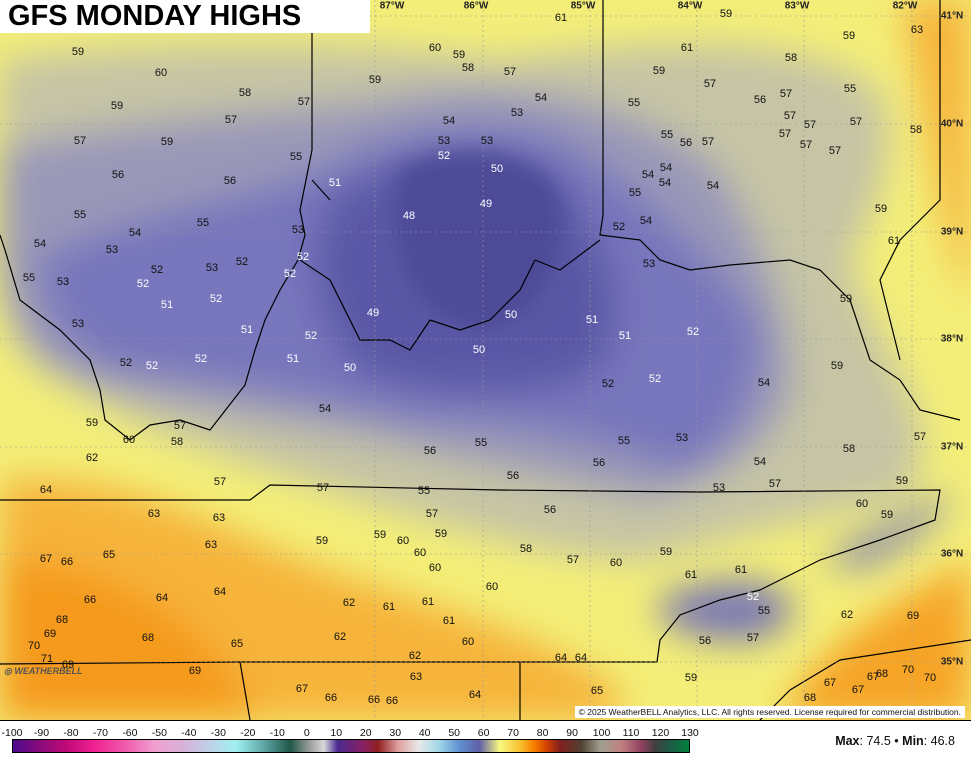 The height and width of the screenshot is (758, 971). What do you see at coordinates (189, 733) in the screenshot?
I see `colorbar-tick: -40` at bounding box center [189, 733].